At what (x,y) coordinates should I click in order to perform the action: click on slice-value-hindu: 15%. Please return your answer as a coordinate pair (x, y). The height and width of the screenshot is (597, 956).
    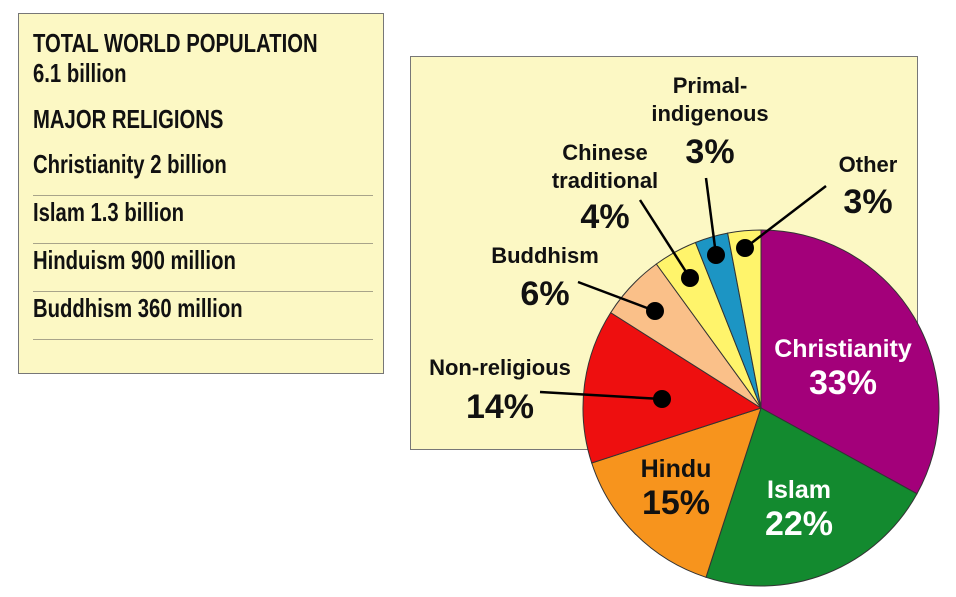
    Looking at the image, I should click on (676, 503).